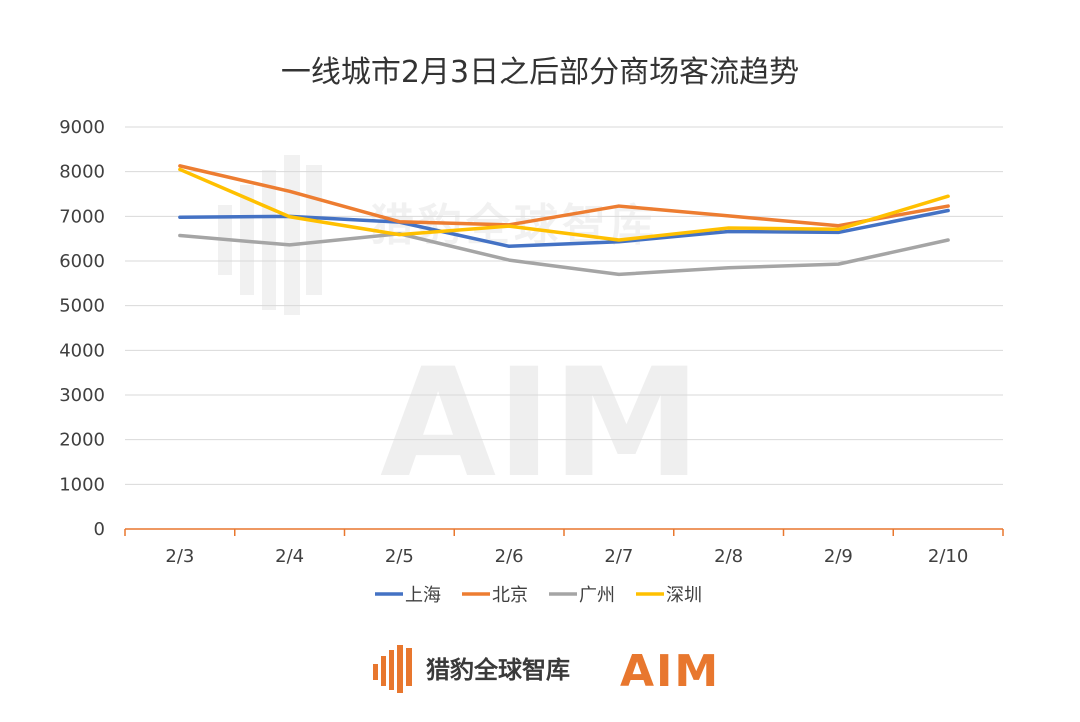 This screenshot has width=1080, height=722. What do you see at coordinates (728, 556) in the screenshot?
I see `x-tick-label: 2/8` at bounding box center [728, 556].